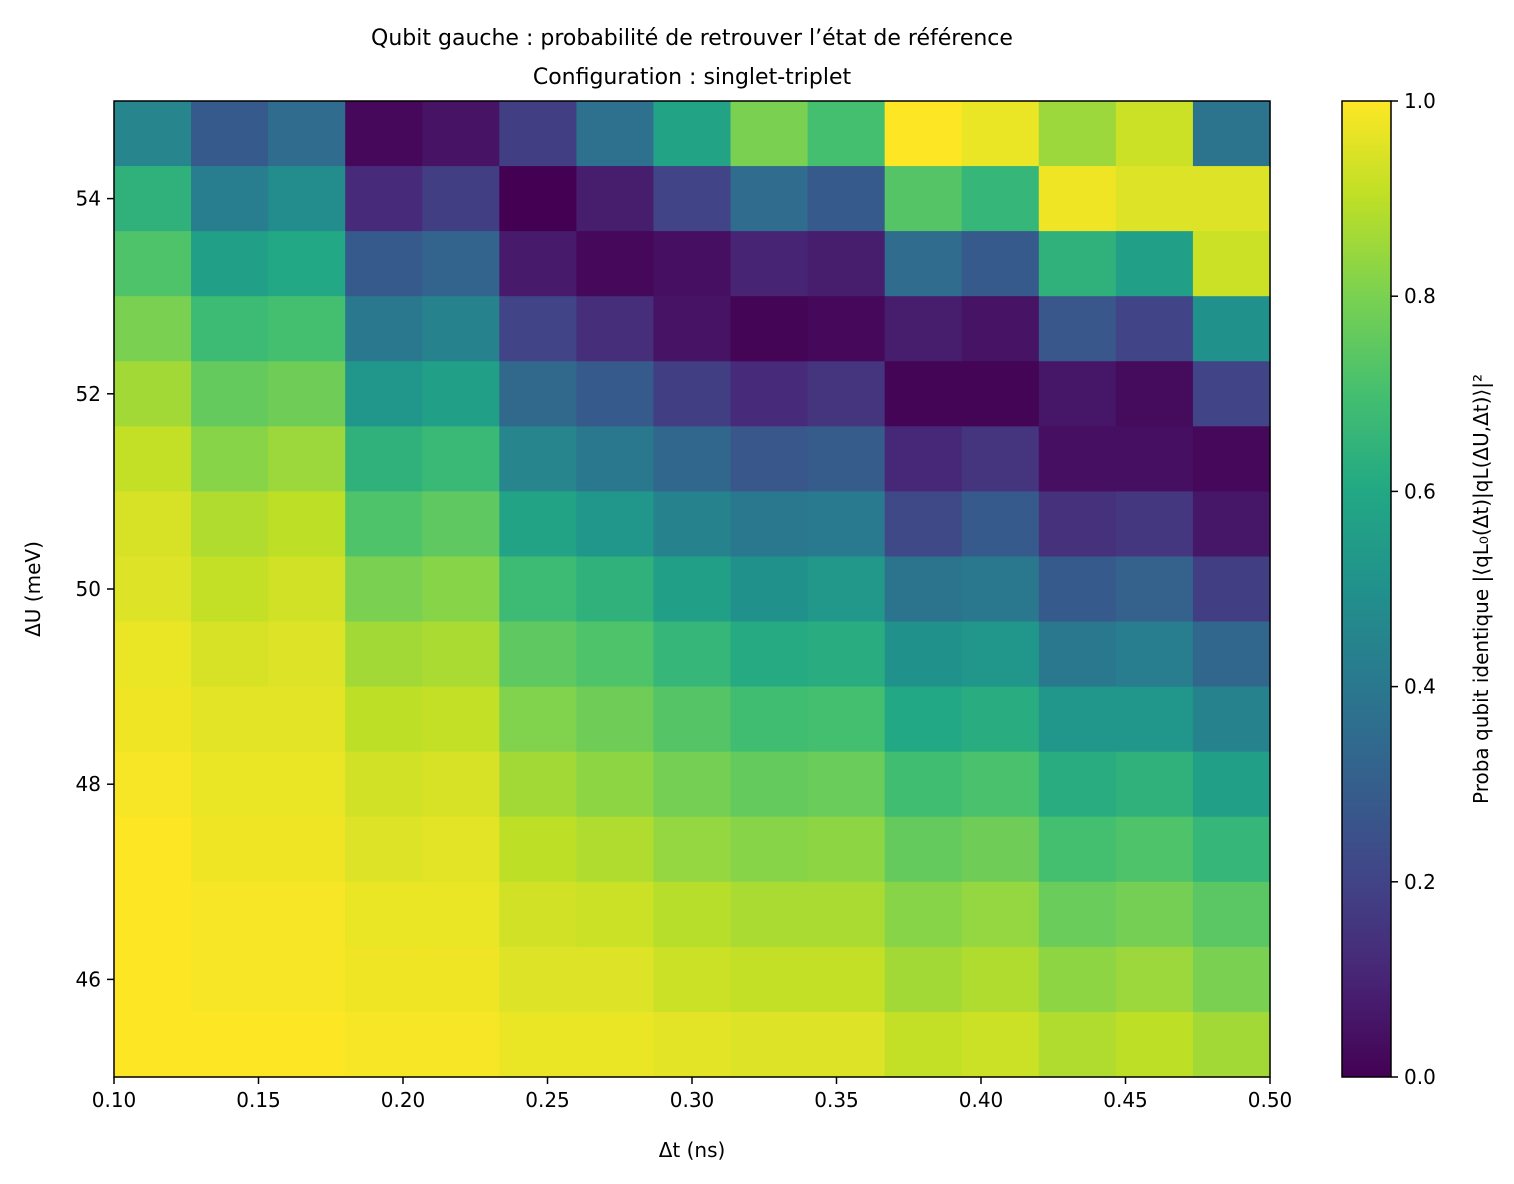 The width and height of the screenshot is (1514, 1184). I want to click on y-axis-label: ΔU (meV), so click(33, 589).